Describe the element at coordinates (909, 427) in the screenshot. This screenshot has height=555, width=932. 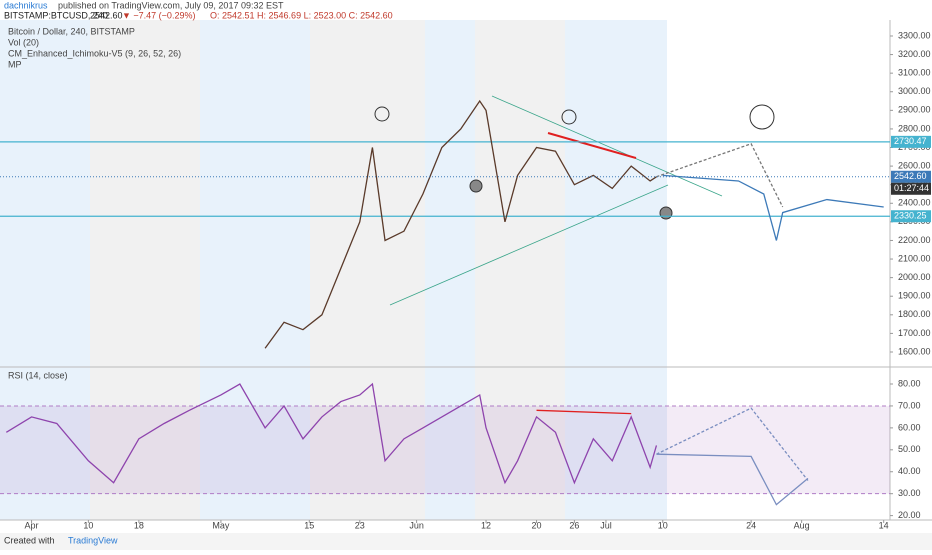
I see `y-tick-label: 60.00` at that location.